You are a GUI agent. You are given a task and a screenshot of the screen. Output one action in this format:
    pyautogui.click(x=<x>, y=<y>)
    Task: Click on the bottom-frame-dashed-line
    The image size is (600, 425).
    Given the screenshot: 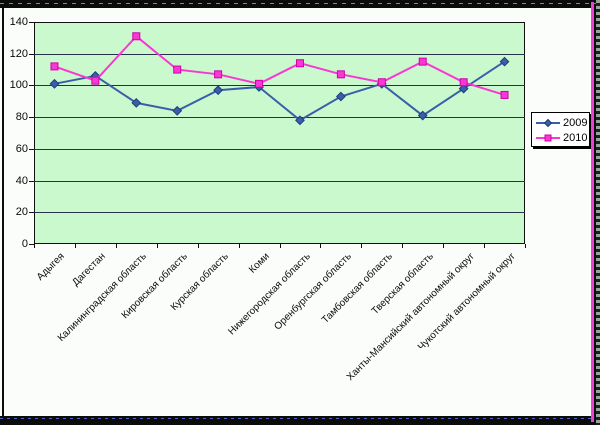 What is the action you would take?
    pyautogui.click(x=295, y=418)
    